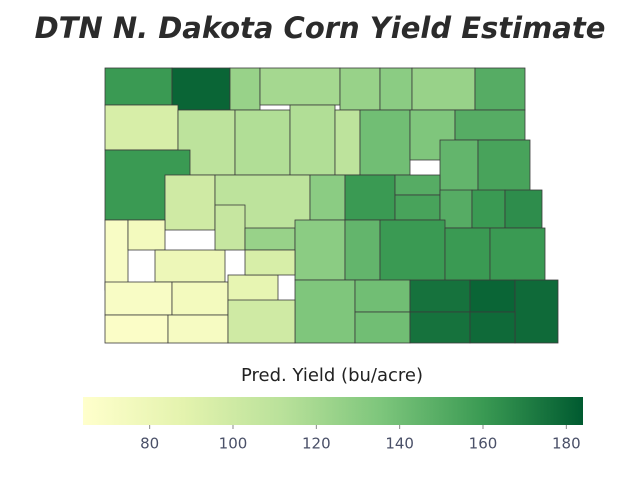 Image resolution: width=640 pixels, height=484 pixels. What do you see at coordinates (233, 444) in the screenshot?
I see `colorbar-tick-label: 100` at bounding box center [233, 444].